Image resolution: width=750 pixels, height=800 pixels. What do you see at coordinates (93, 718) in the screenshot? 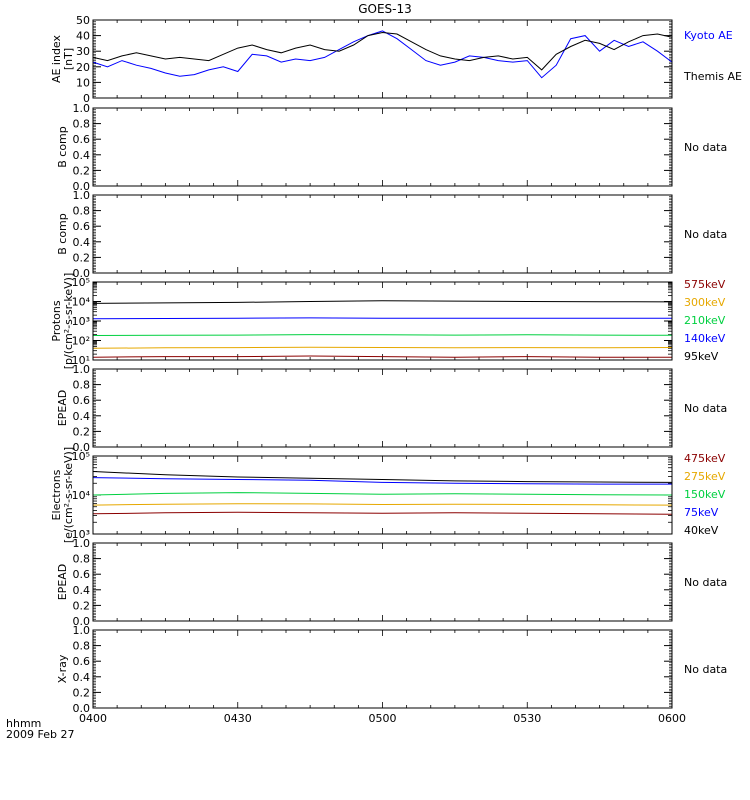
I see `time-tick-label: 0400` at bounding box center [93, 718].